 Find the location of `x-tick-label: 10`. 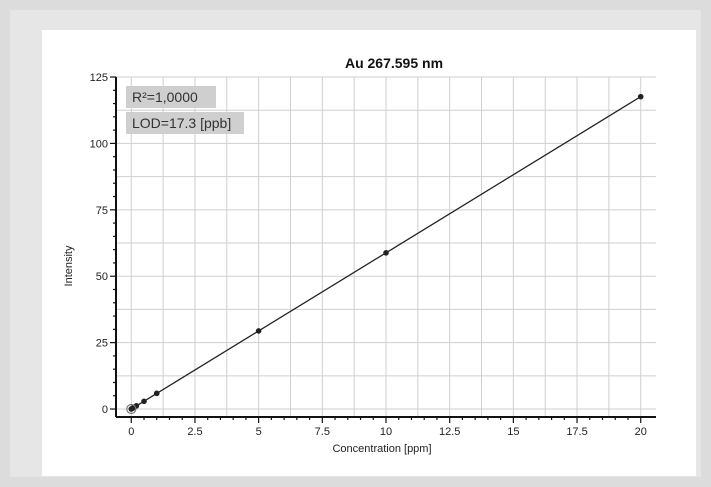

x-tick-label: 10 is located at coordinates (386, 432).